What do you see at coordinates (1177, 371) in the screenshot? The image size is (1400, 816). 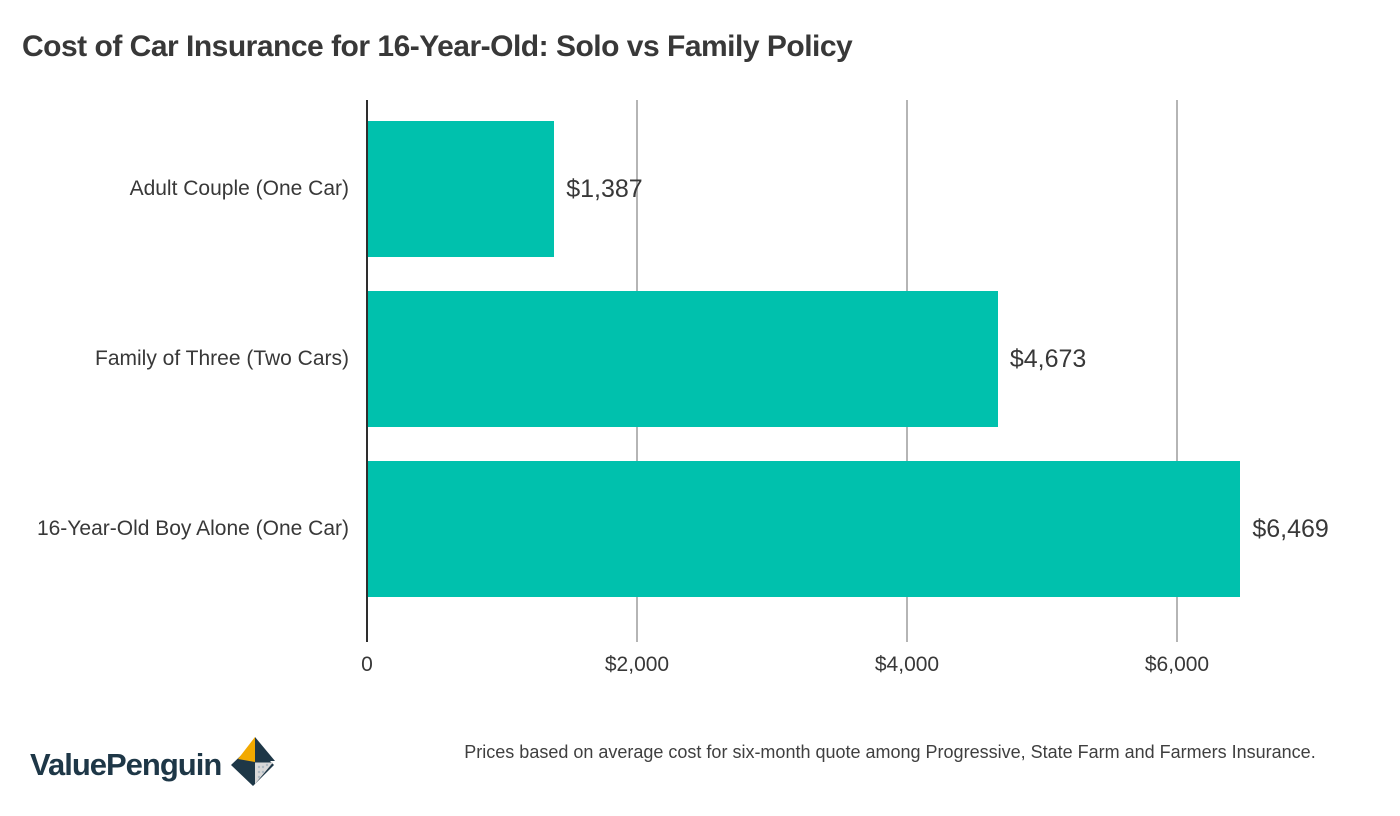 I see `x-gridline` at bounding box center [1177, 371].